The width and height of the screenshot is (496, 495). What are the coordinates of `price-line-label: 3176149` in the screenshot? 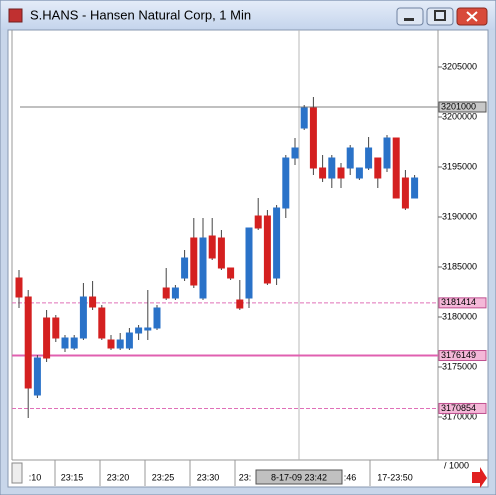 It's located at (458, 355).